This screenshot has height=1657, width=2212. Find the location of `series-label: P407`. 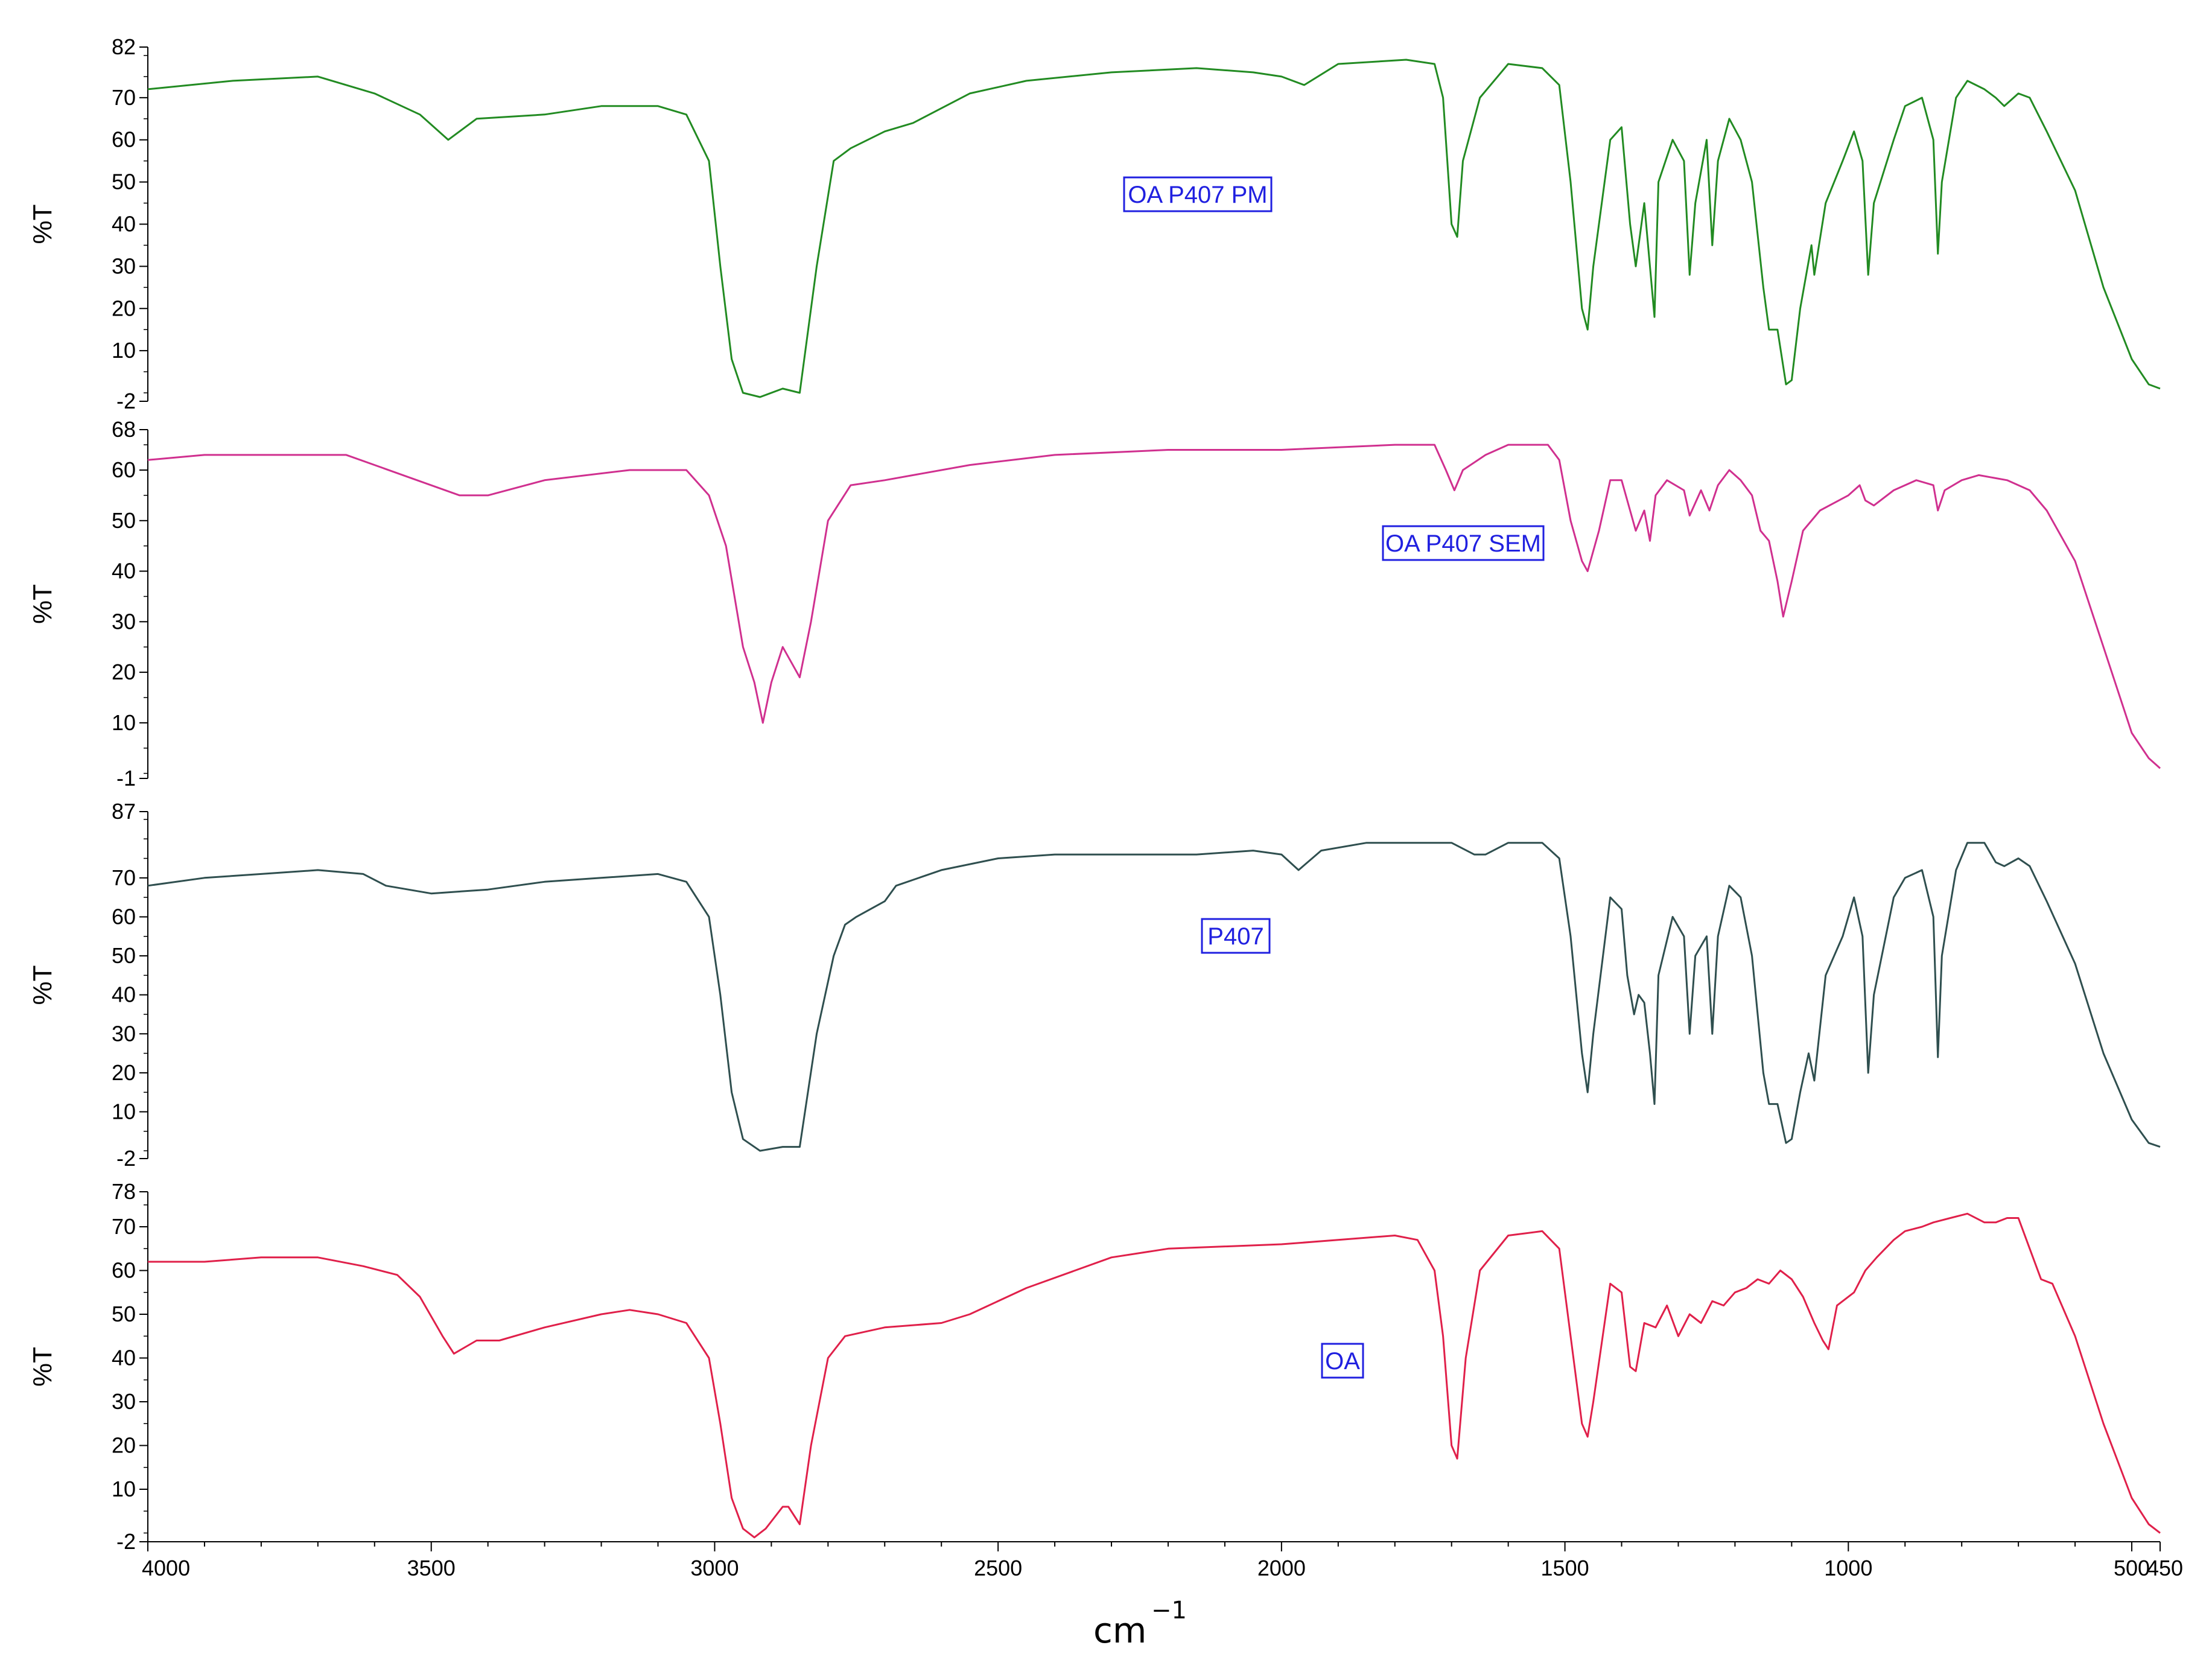

series-label: P407 is located at coordinates (1235, 936).